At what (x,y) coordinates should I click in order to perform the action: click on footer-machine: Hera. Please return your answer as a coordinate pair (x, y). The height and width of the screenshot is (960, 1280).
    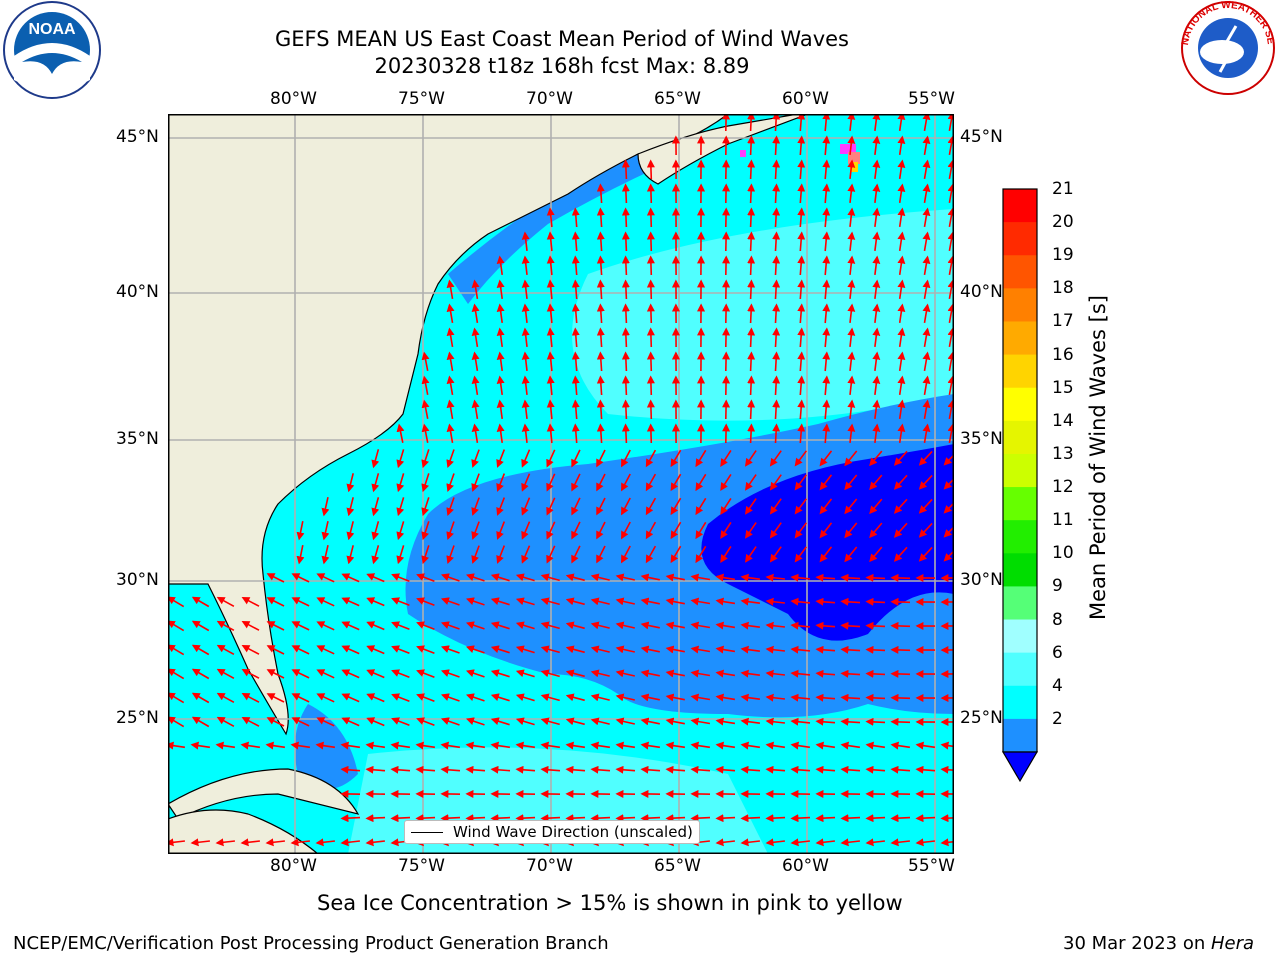
    Looking at the image, I should click on (1232, 943).